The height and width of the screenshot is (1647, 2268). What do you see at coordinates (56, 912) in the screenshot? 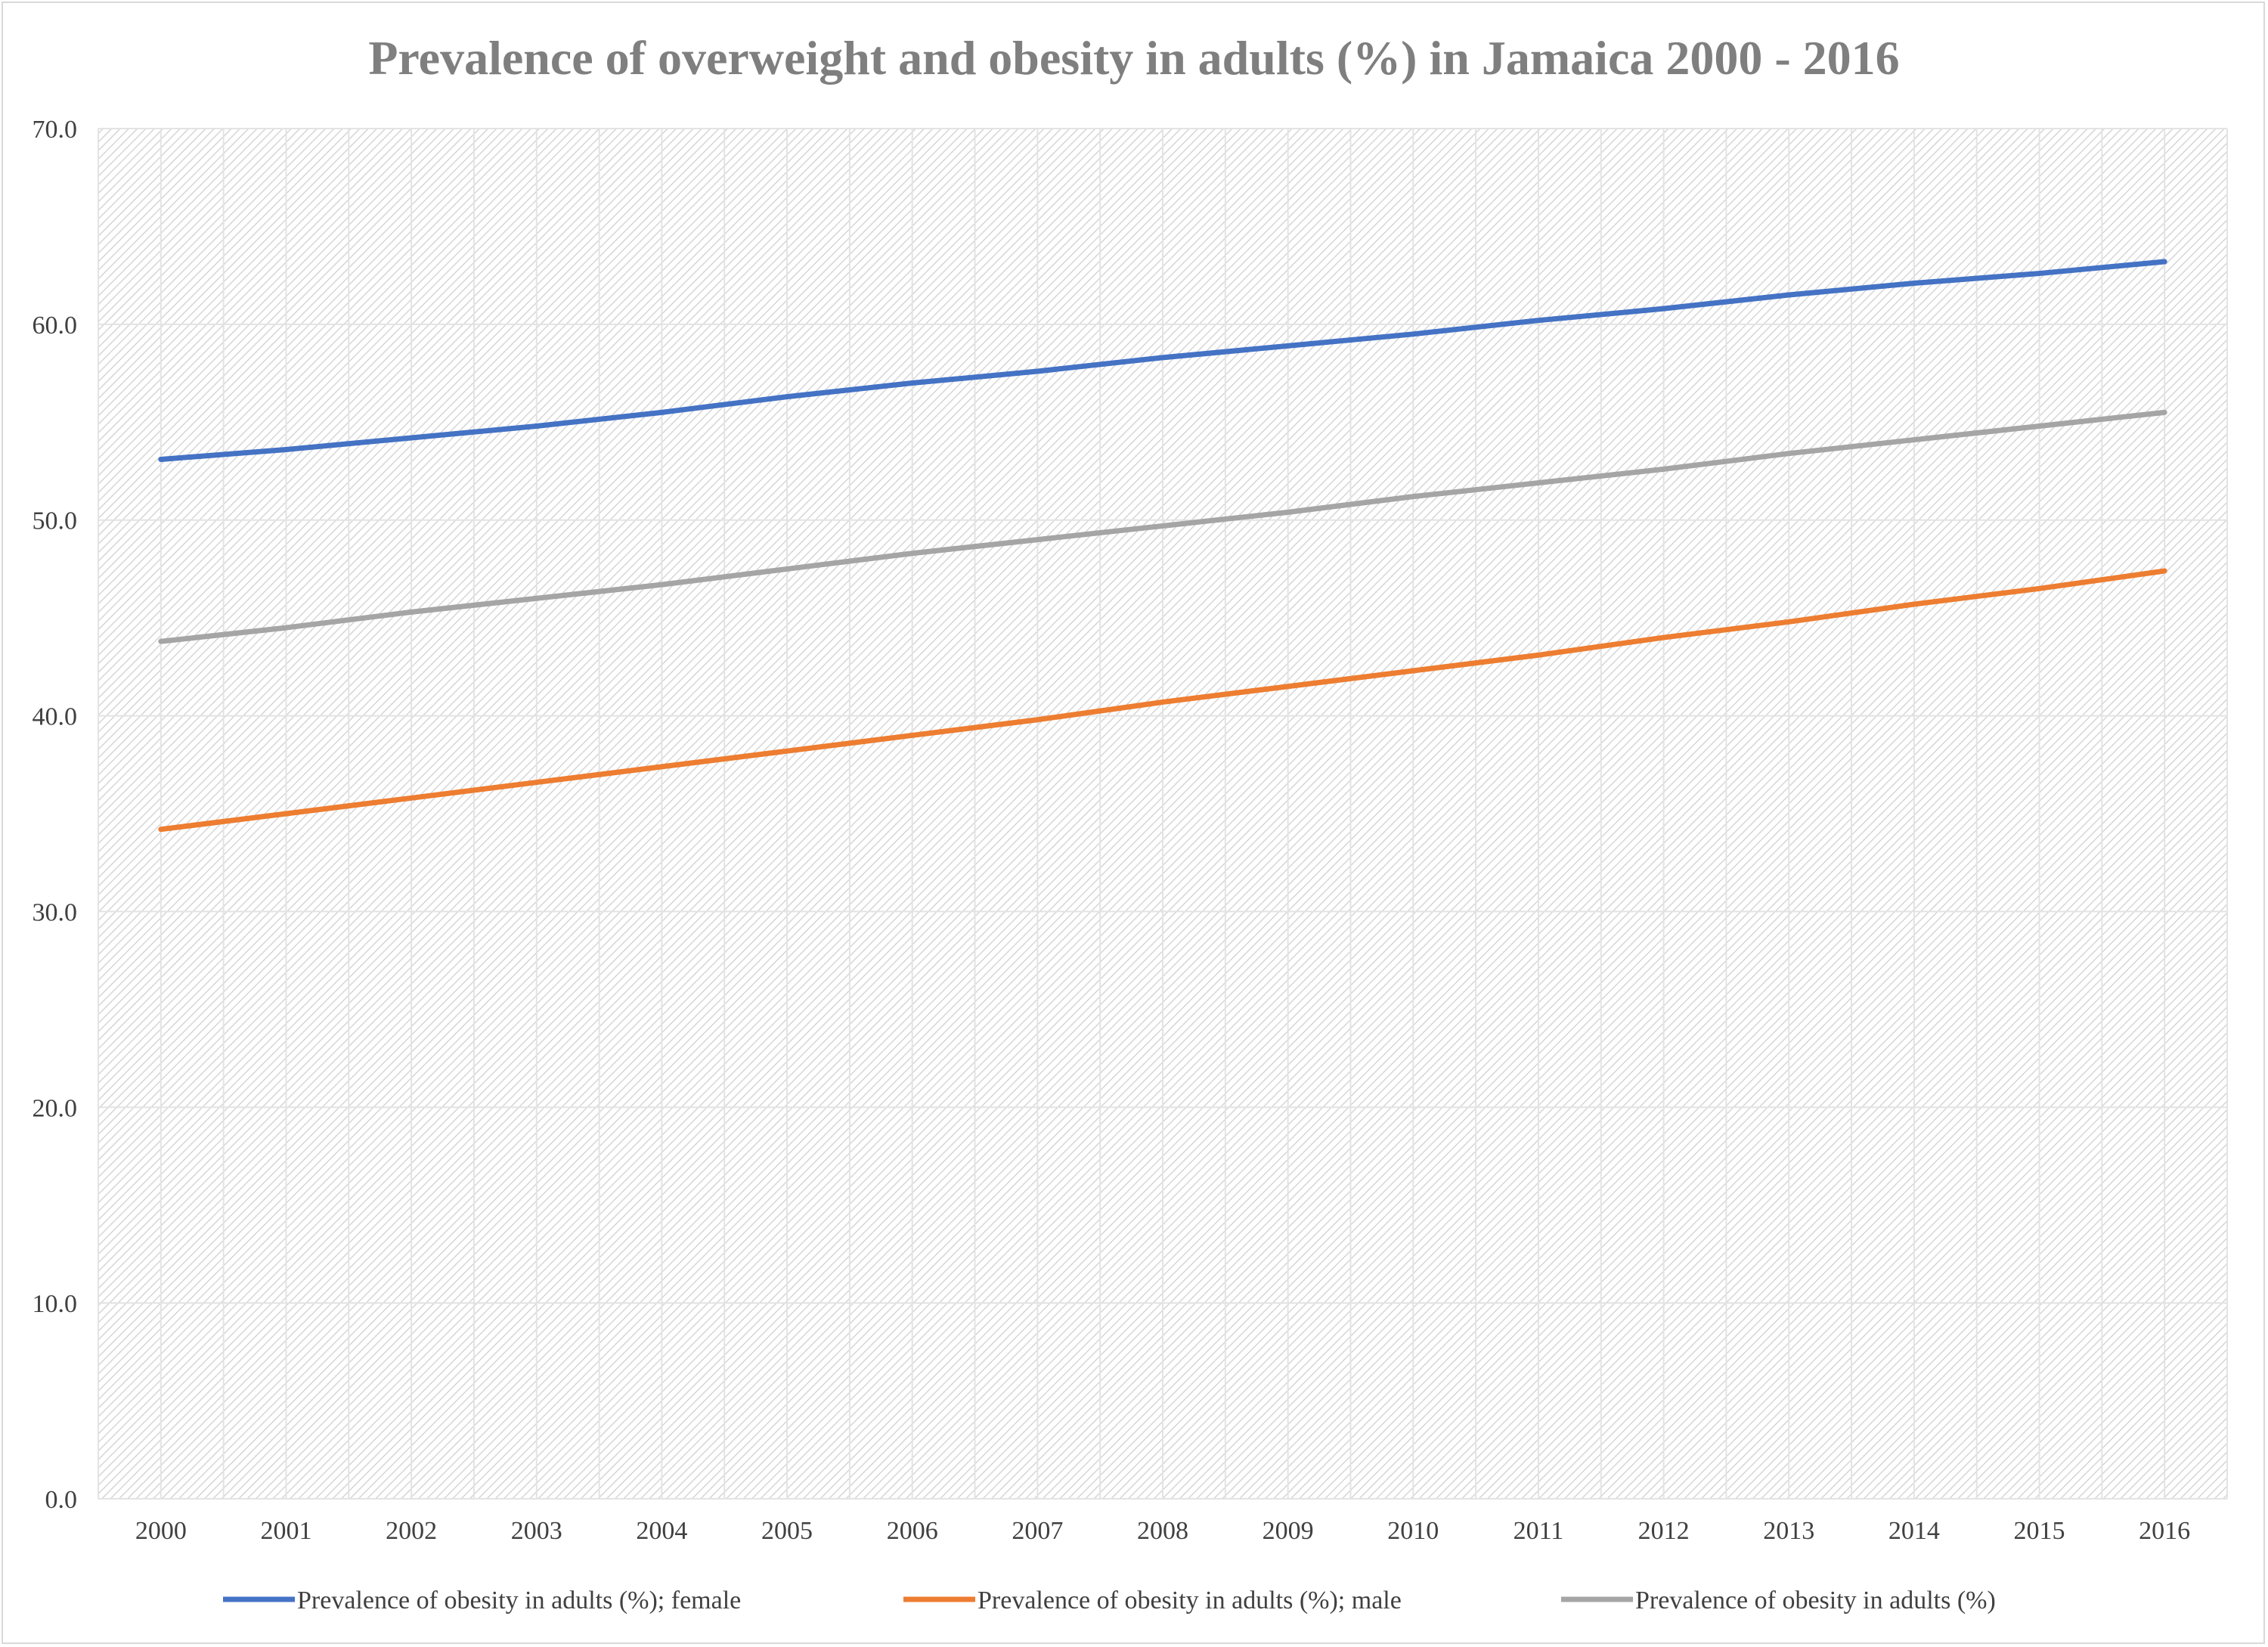
I see `y-tick-label: 30.0` at bounding box center [56, 912].